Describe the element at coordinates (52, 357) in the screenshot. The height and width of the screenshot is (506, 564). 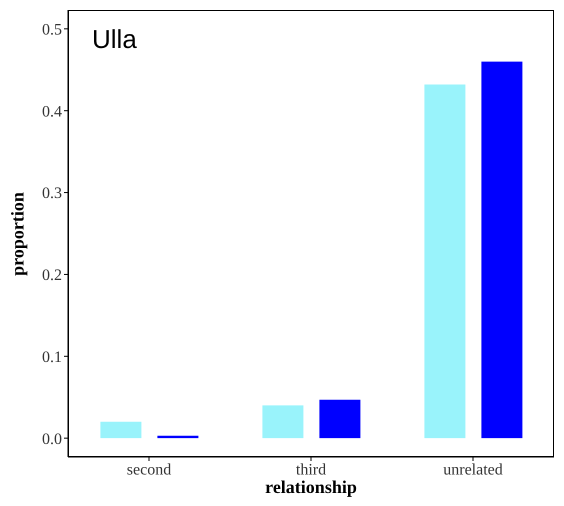
I see `y-tick-label: 0.1` at that location.